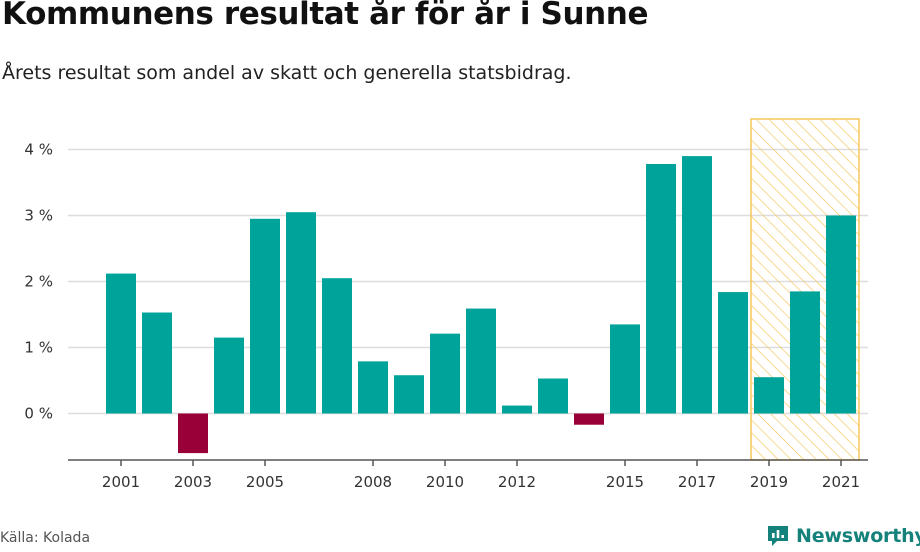 Image resolution: width=920 pixels, height=552 pixels. Describe the element at coordinates (38, 414) in the screenshot. I see `y-tick-label: 0 %` at that location.